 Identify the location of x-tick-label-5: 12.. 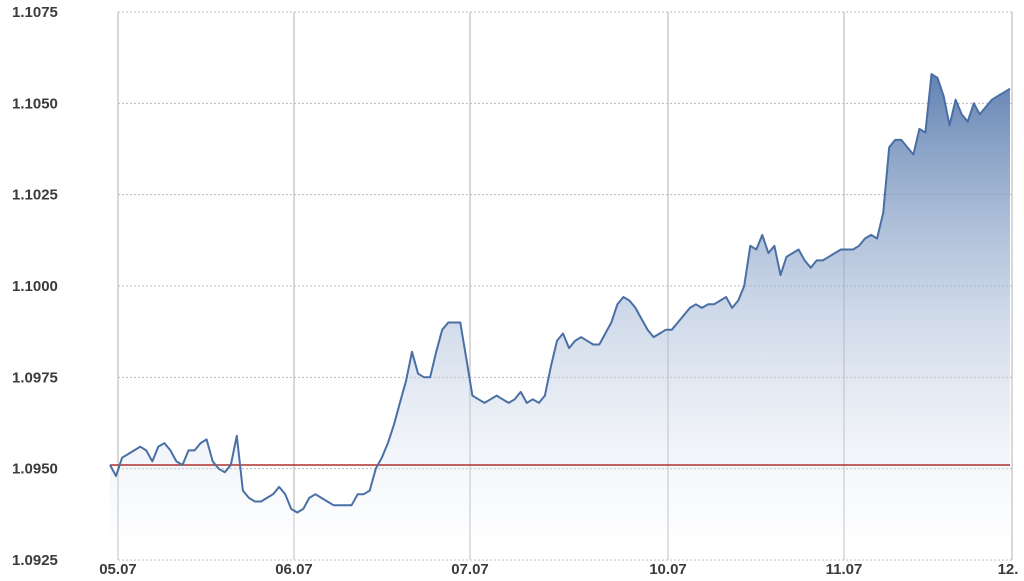
(1008, 568).